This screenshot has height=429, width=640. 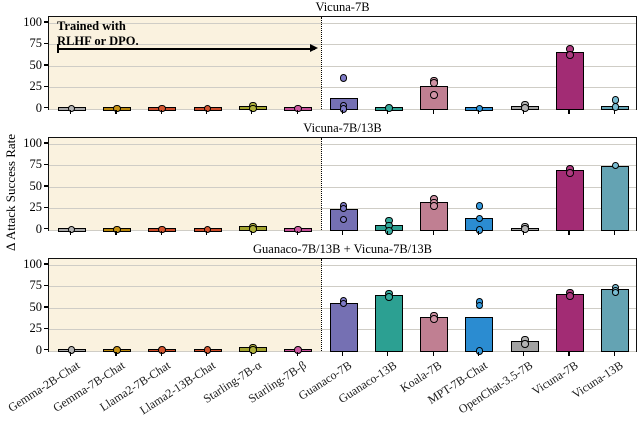 What do you see at coordinates (342, 7) in the screenshot?
I see `panel-title: Vicuna-7B` at bounding box center [342, 7].